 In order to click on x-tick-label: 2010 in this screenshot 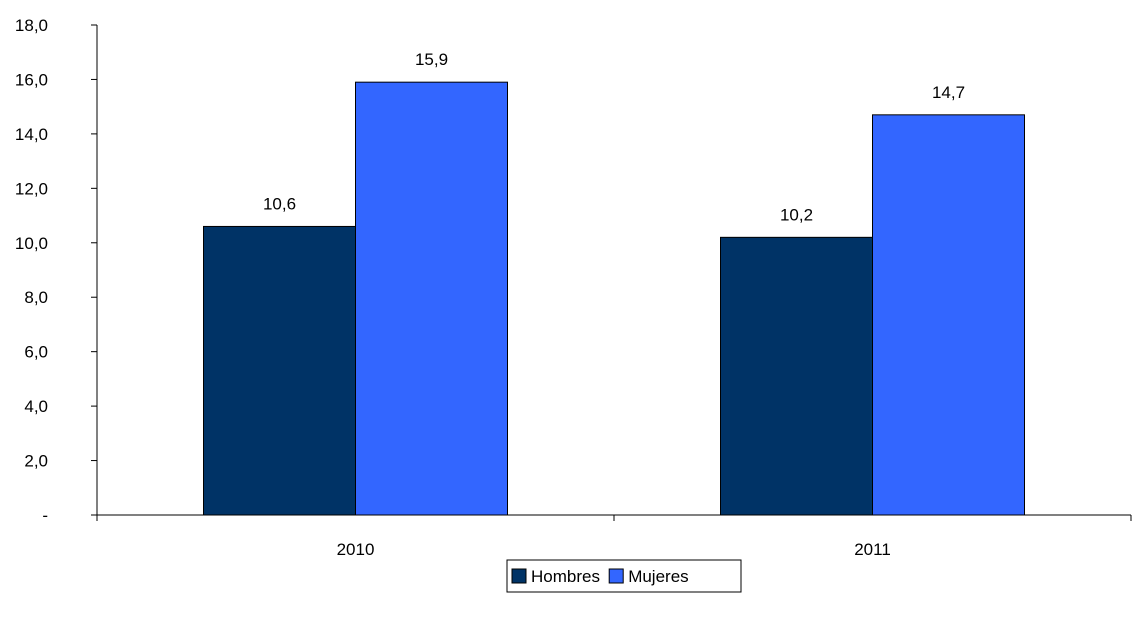, I will do `click(356, 549)`.